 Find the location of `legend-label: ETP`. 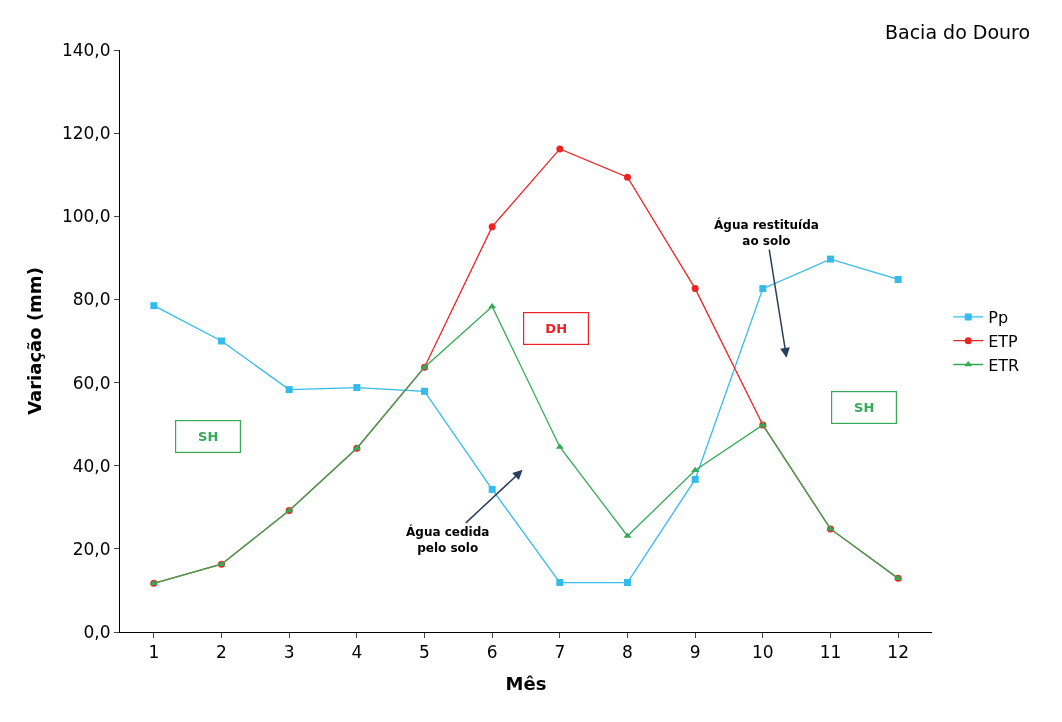

legend-label: ETP is located at coordinates (1003, 341).